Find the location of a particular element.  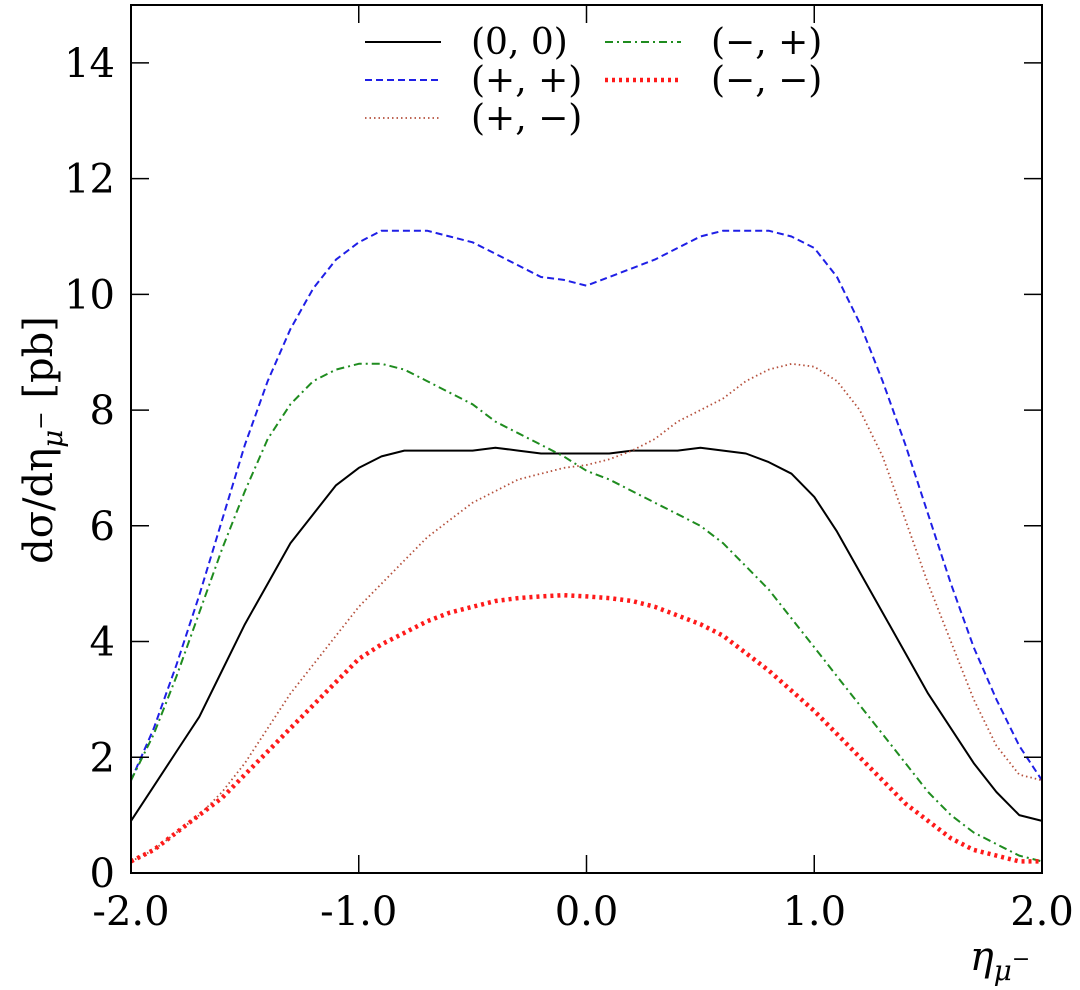

legend: (0, 0)(+, +)(+, −) (−, +)(−, −) is located at coordinates (593, 80).